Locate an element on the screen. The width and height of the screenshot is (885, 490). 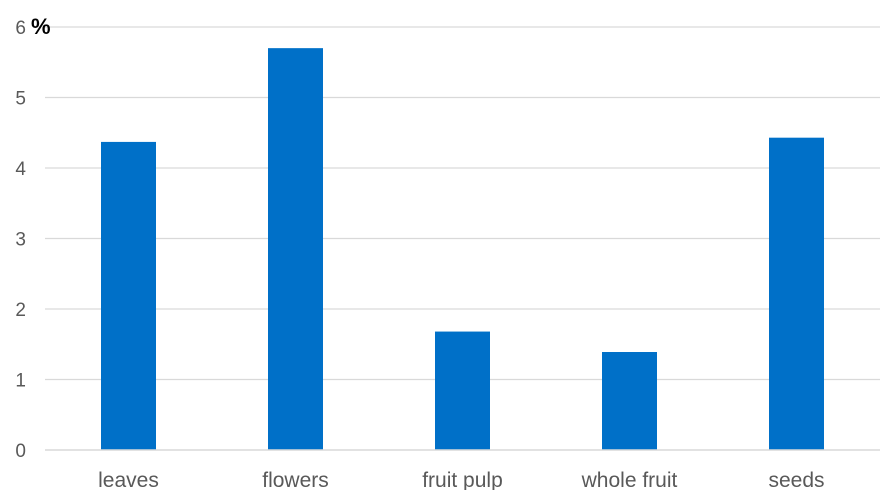
bar-flowers is located at coordinates (295, 249).